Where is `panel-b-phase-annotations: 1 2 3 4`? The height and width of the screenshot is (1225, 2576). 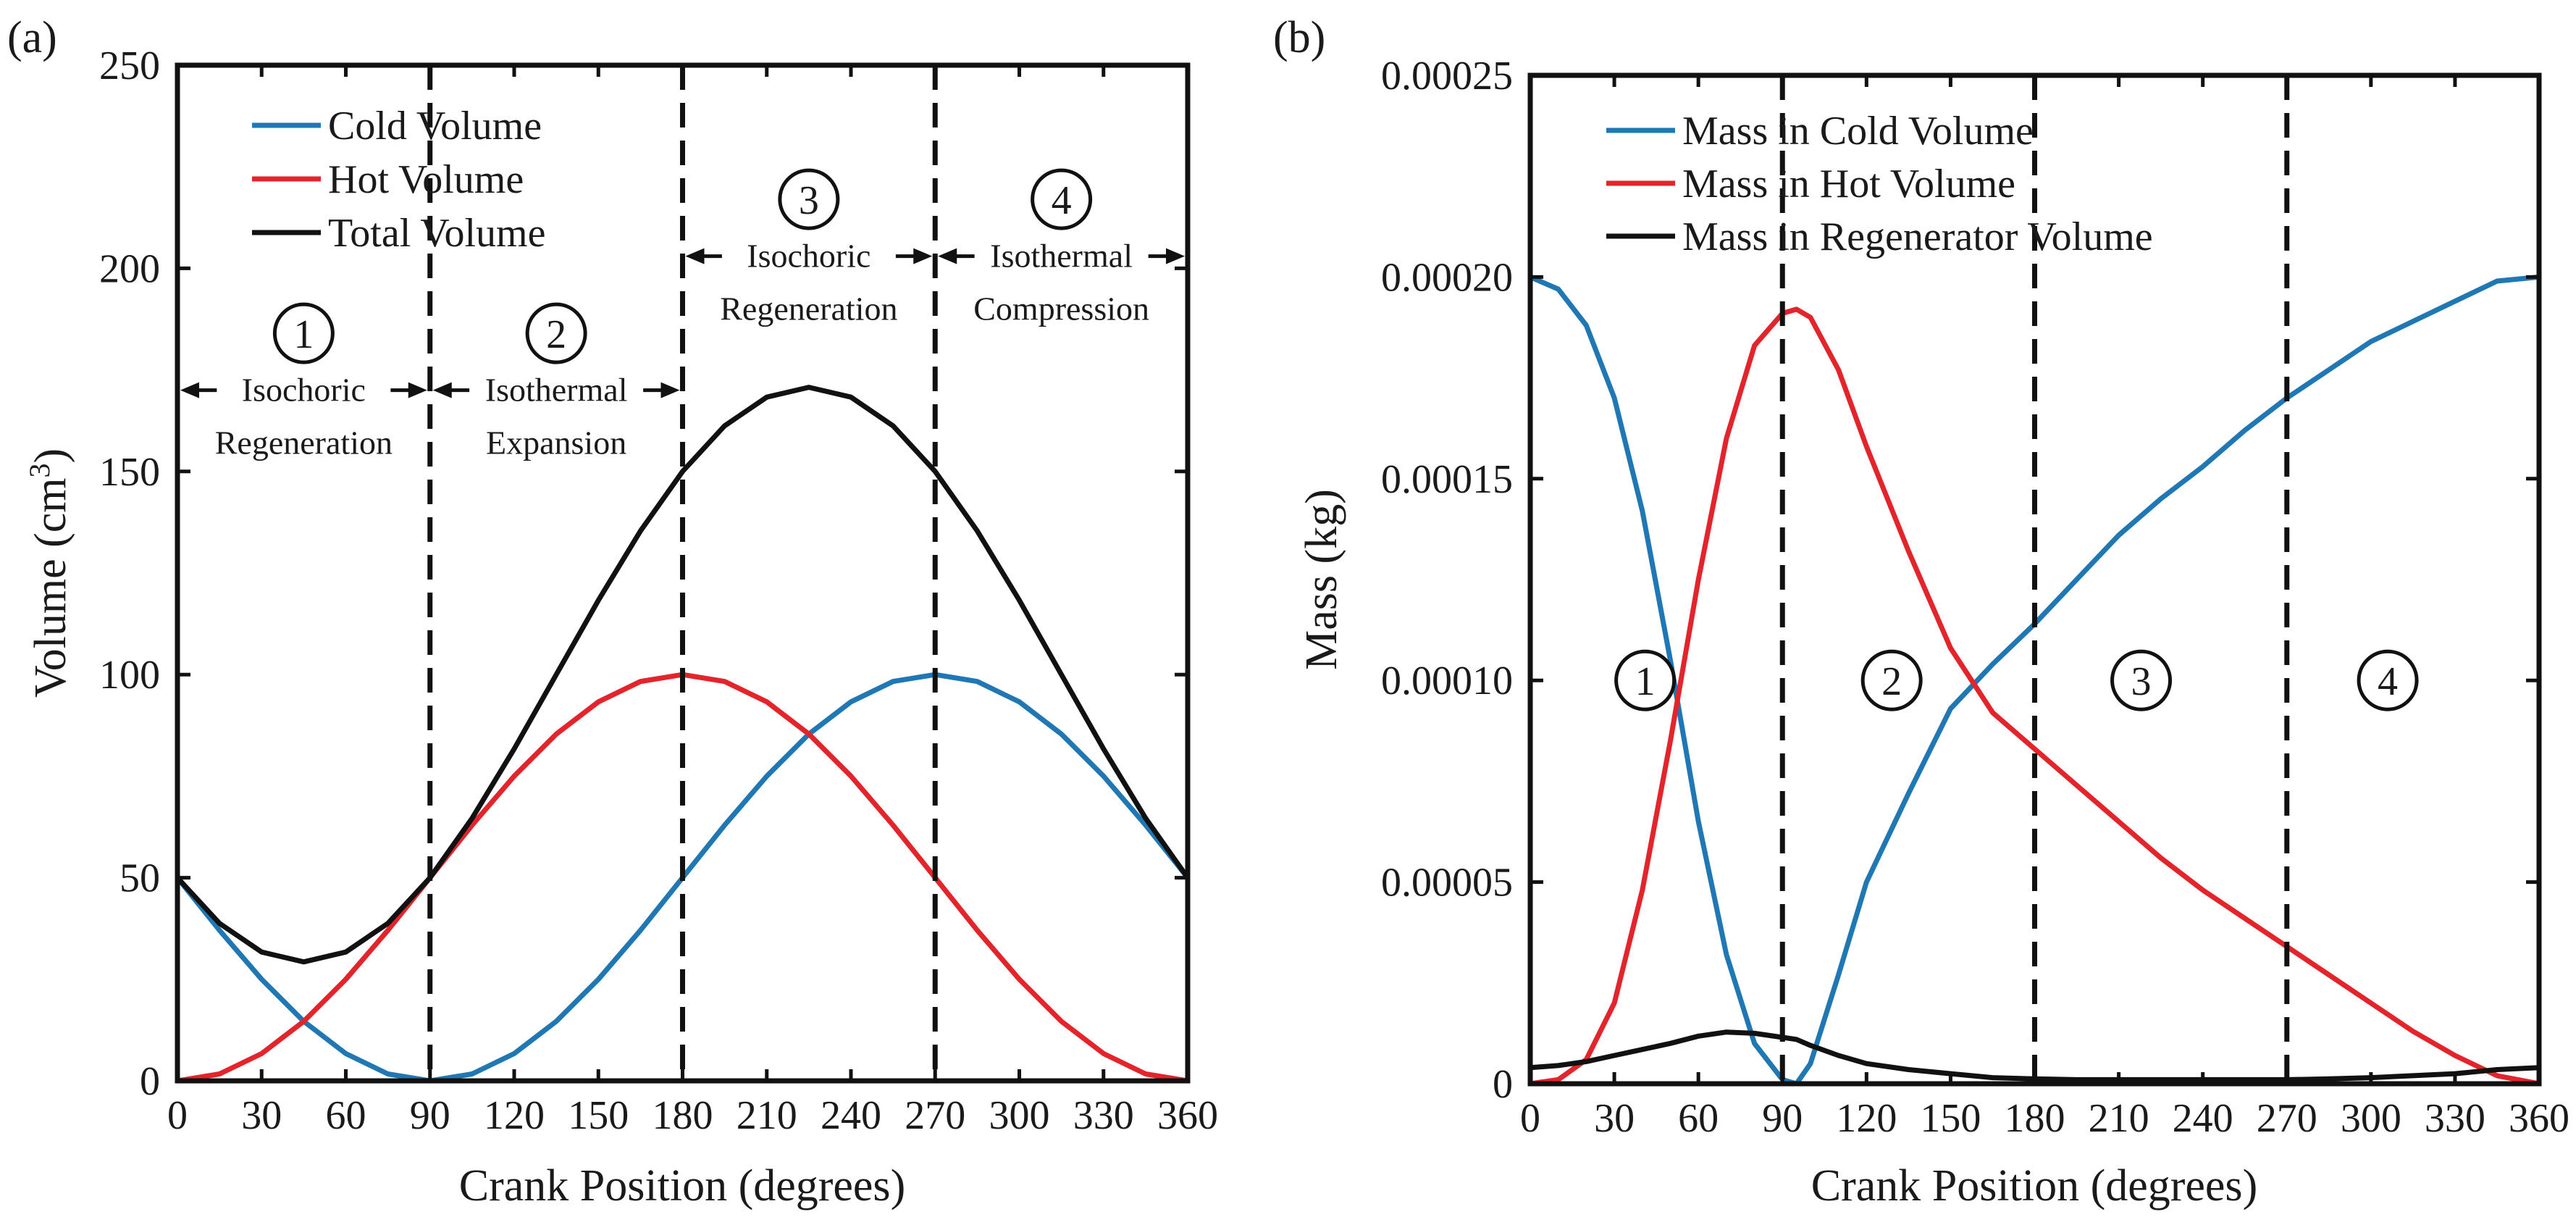 panel-b-phase-annotations: 1 2 3 4 is located at coordinates (2016, 680).